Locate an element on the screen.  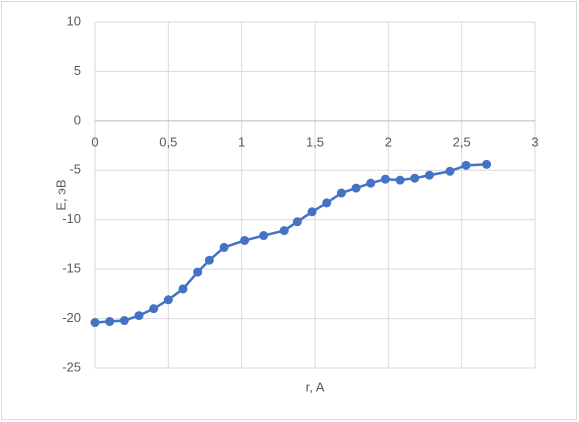
x-tick-label: 1,5 is located at coordinates (315, 141).